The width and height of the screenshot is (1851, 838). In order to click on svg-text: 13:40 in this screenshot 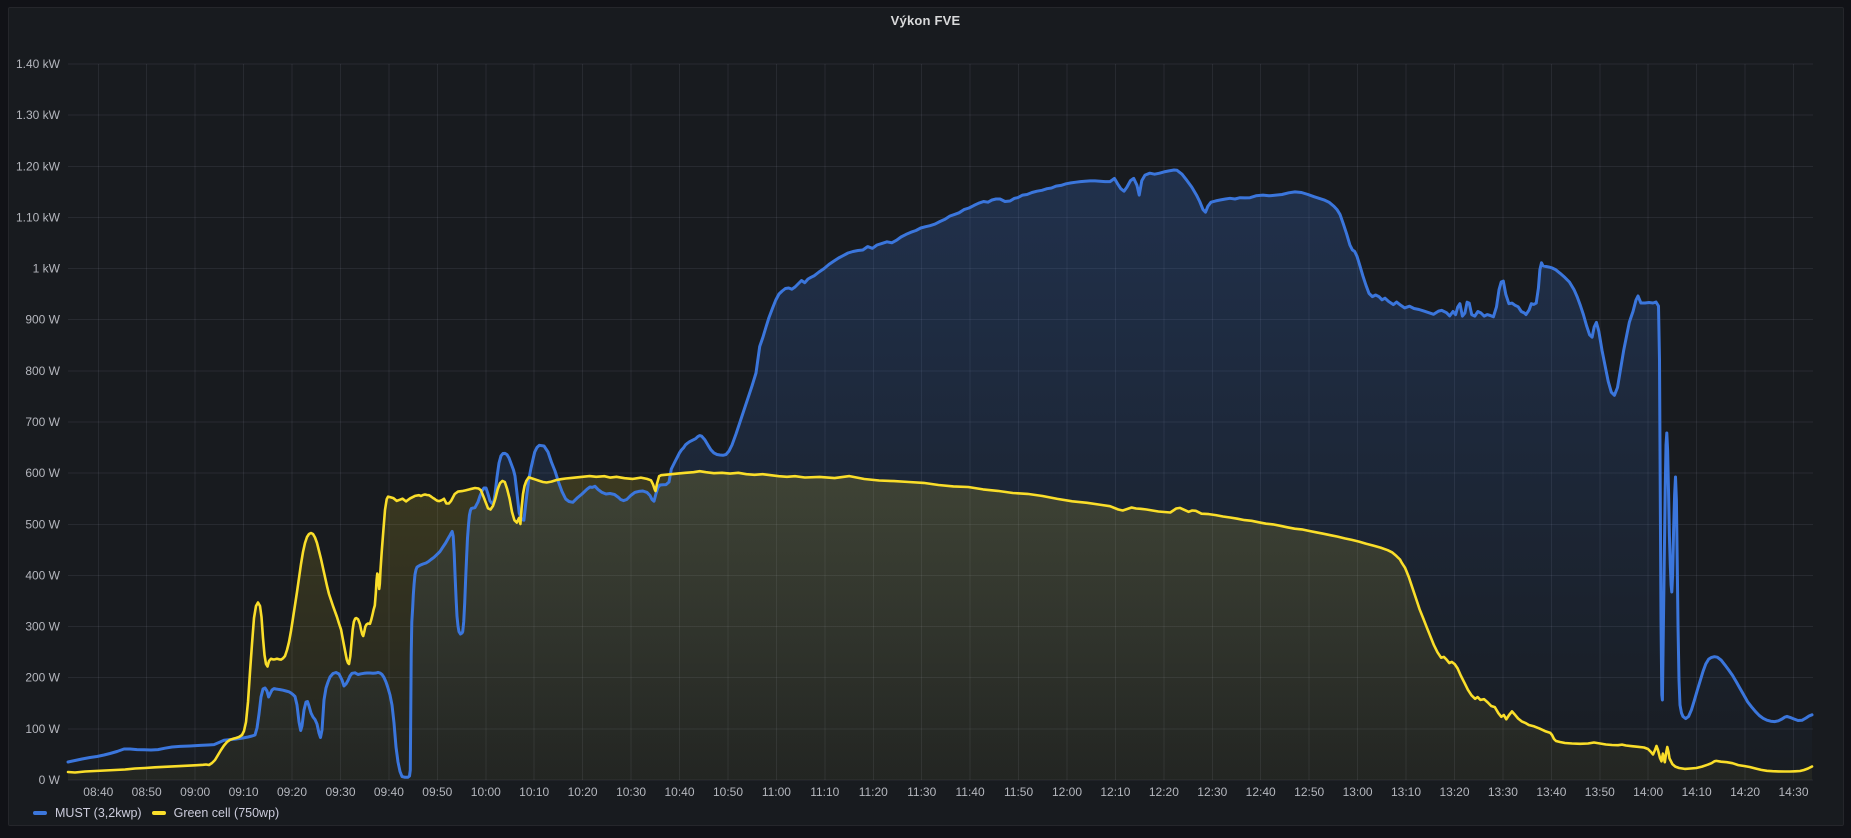, I will do `click(1551, 792)`.